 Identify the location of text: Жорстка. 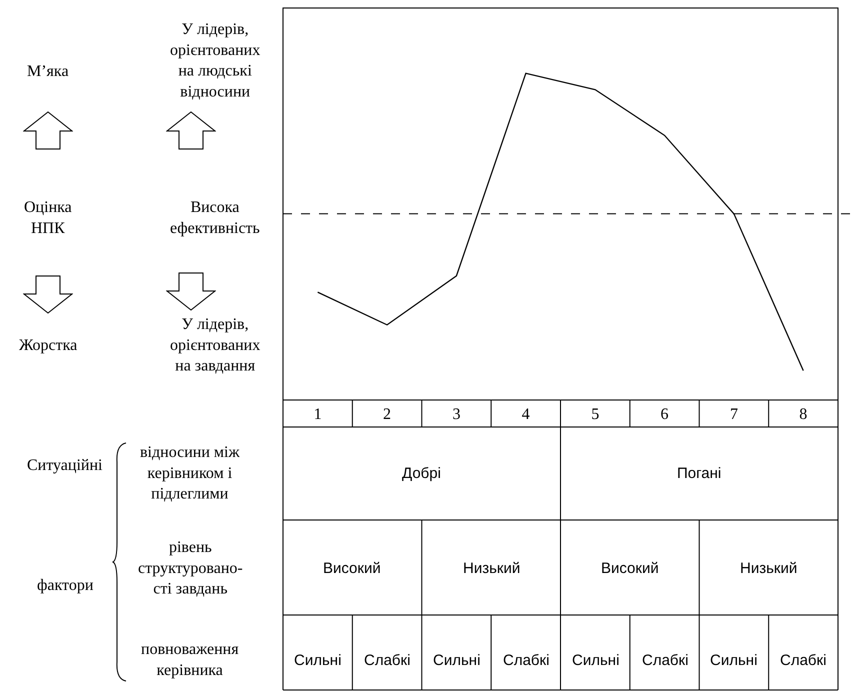
(48, 345).